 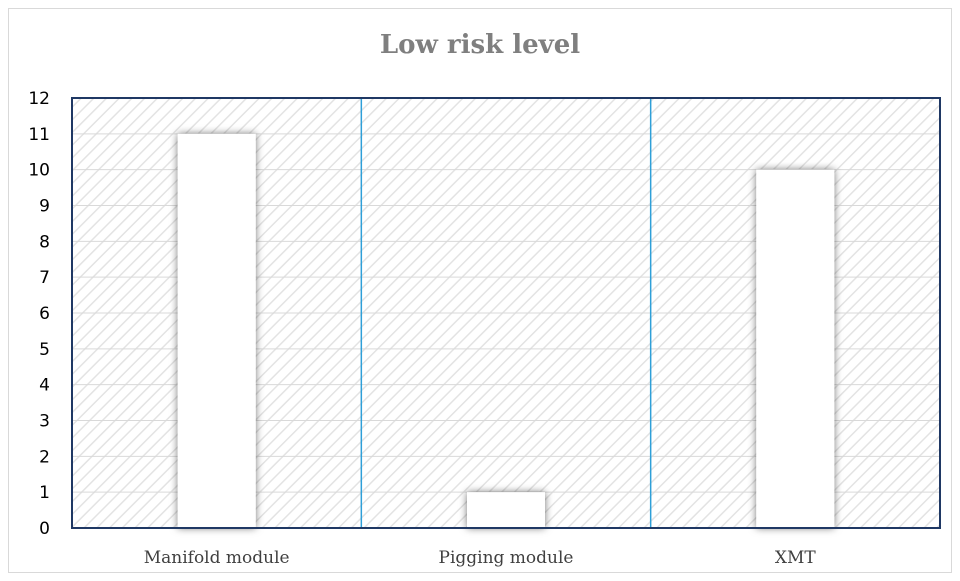 What do you see at coordinates (39, 135) in the screenshot?
I see `y-tick-label: 11` at bounding box center [39, 135].